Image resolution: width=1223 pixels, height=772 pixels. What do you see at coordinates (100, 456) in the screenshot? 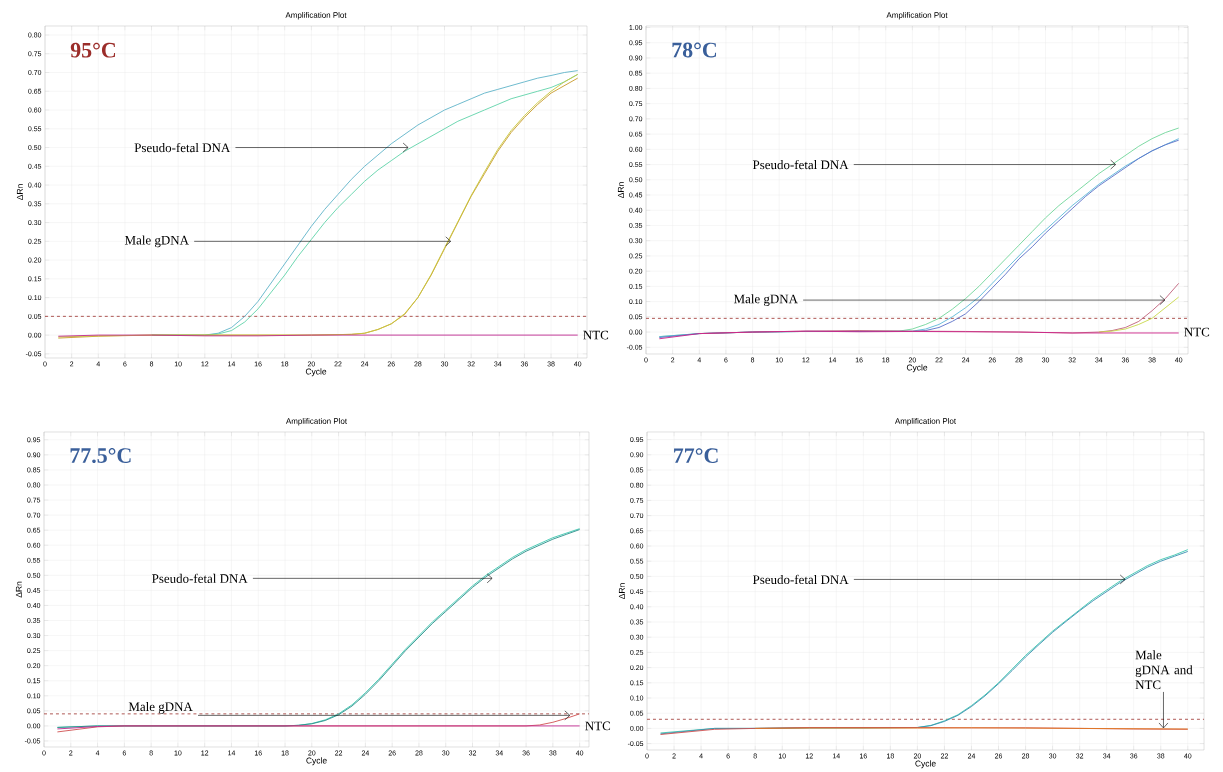
I see `text: 77.5°C` at bounding box center [100, 456].